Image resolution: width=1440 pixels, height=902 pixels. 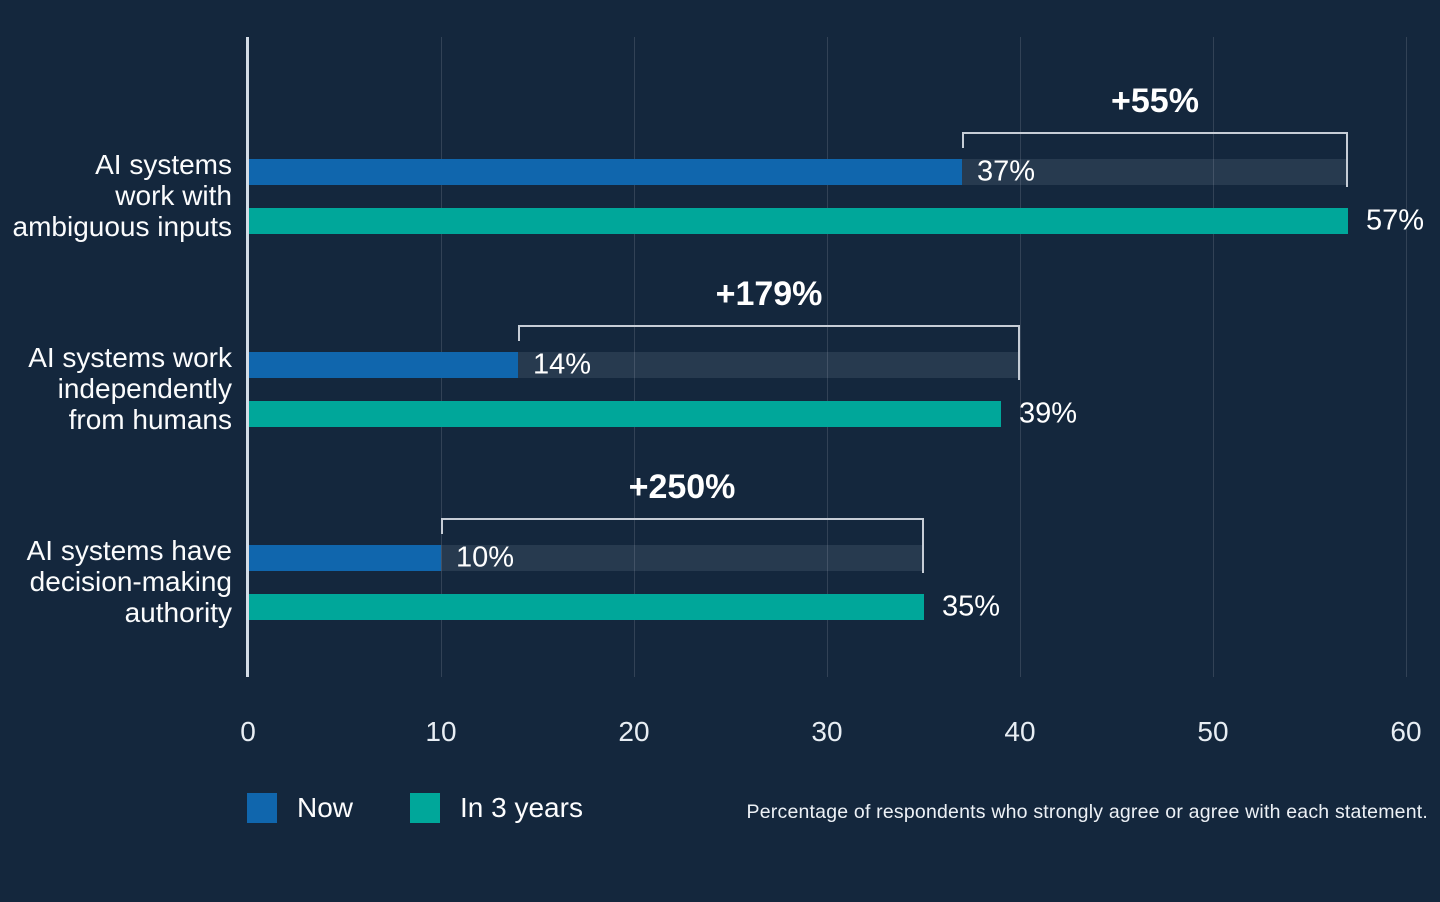 What do you see at coordinates (248, 731) in the screenshot?
I see `x-tick-label-0: 0` at bounding box center [248, 731].